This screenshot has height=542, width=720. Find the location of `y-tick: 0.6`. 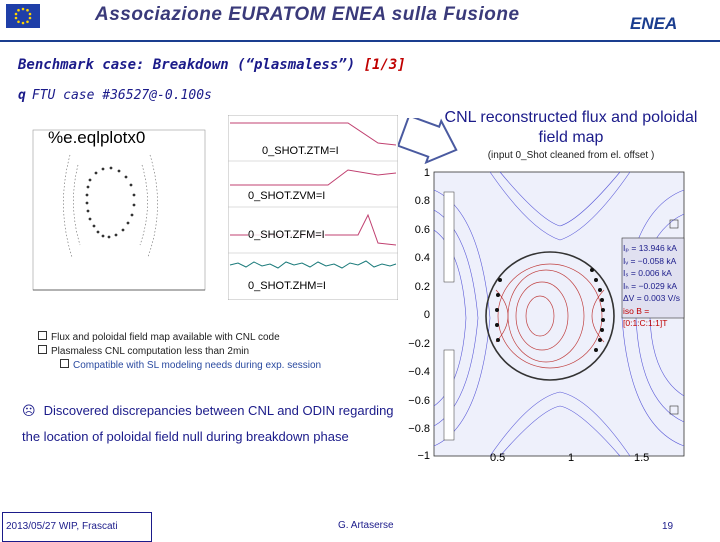

y-tick: 0.6 is located at coordinates (422, 230).